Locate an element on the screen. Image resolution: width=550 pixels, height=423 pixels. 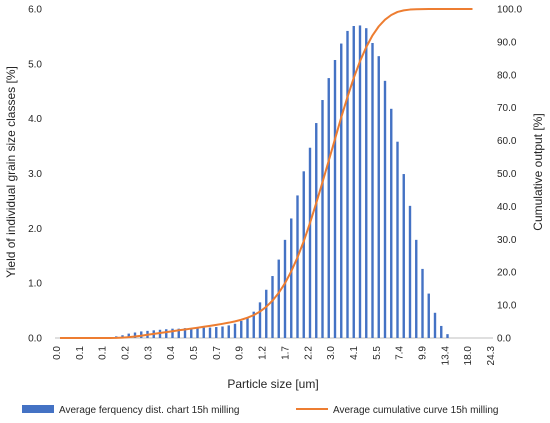
x-tick-label: 0.2 is located at coordinates (126, 353).